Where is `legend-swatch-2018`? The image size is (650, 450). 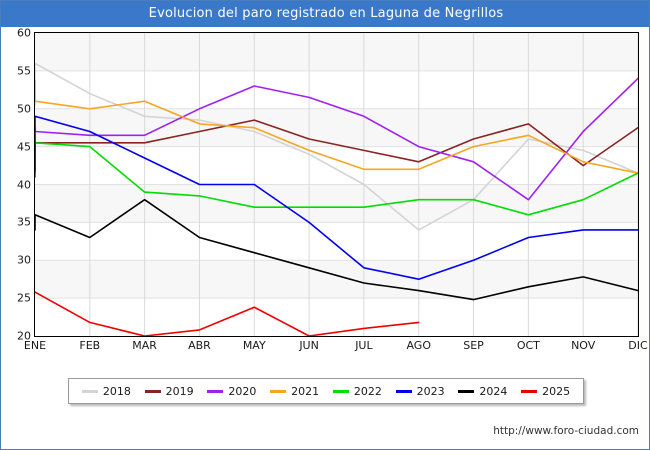 legend-swatch-2018 is located at coordinates (89, 391).